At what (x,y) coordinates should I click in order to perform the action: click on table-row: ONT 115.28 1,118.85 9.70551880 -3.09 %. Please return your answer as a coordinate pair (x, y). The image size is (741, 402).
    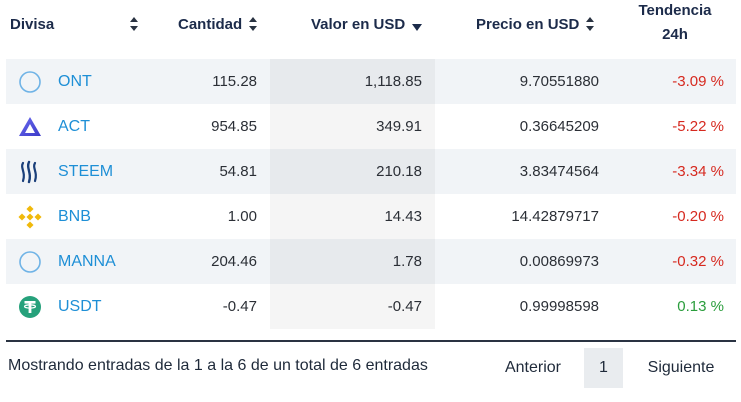
    Looking at the image, I should click on (371, 81).